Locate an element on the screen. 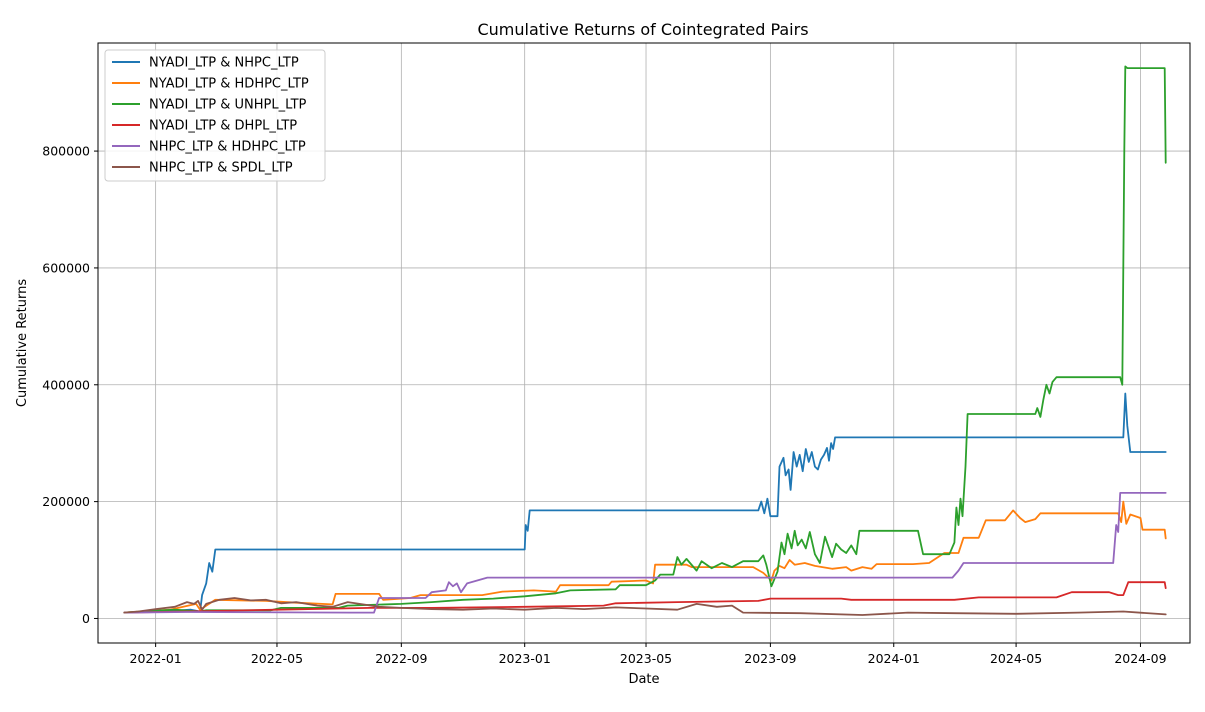 The image size is (1205, 712). legend-label-3: NYADI_LTP & UNHPL_LTP is located at coordinates (228, 105).